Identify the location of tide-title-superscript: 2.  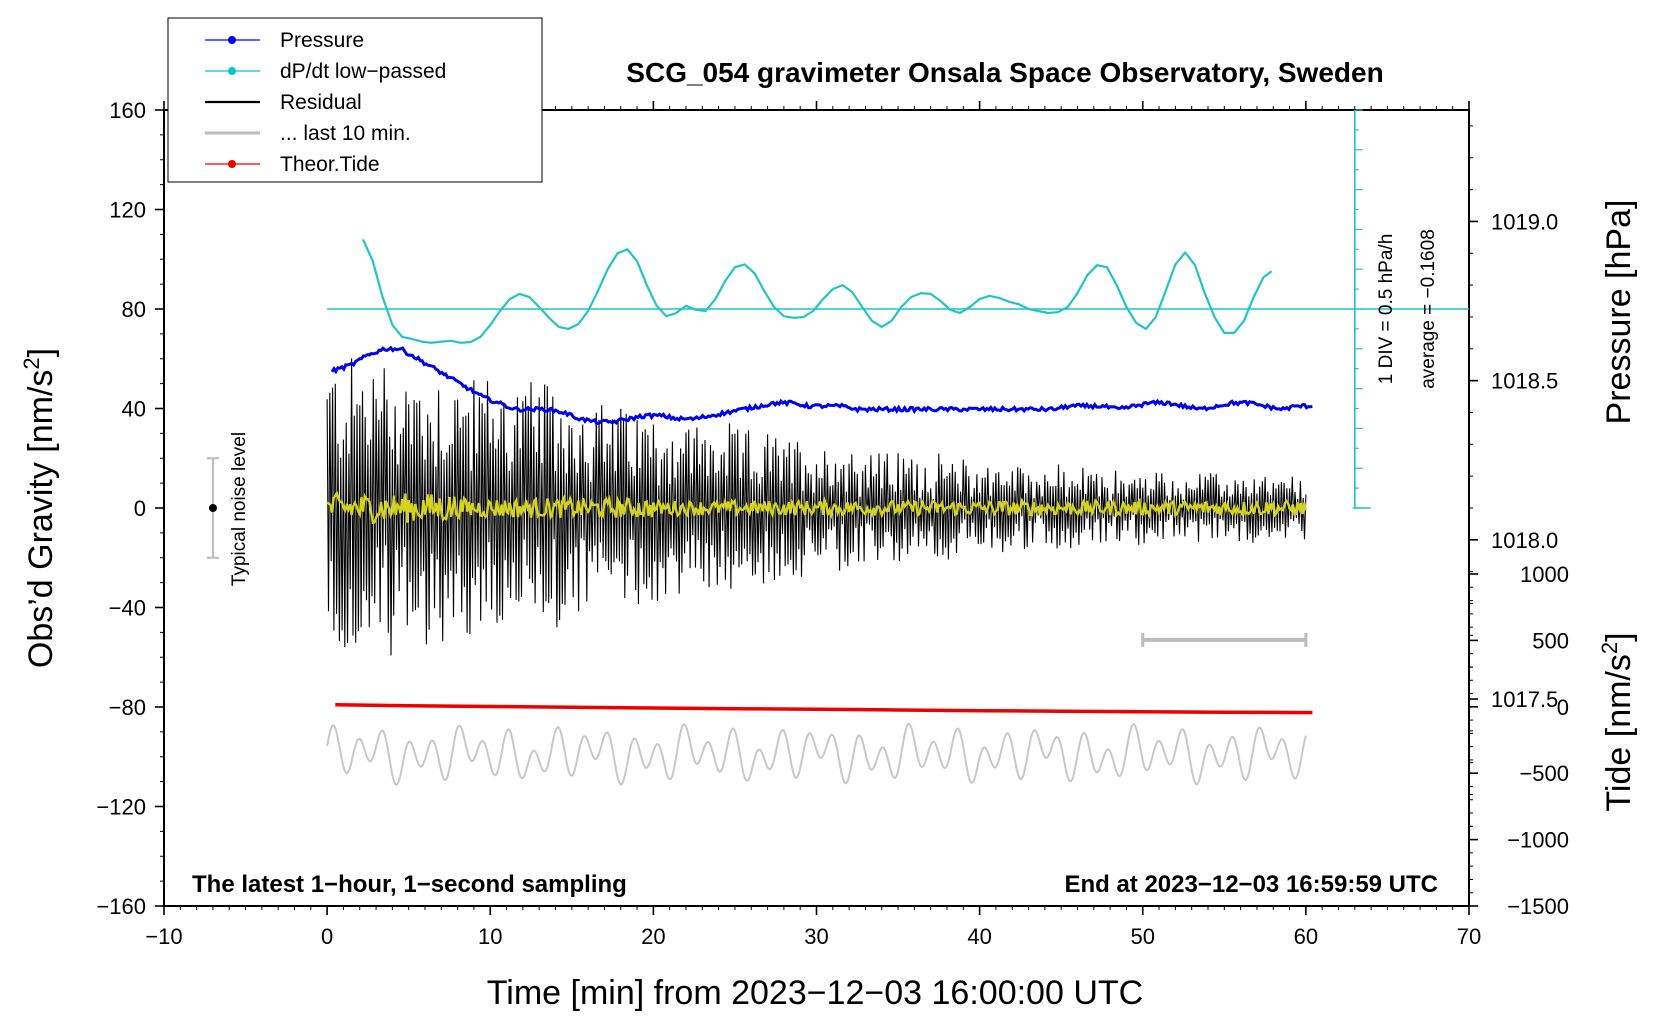
(1609, 648).